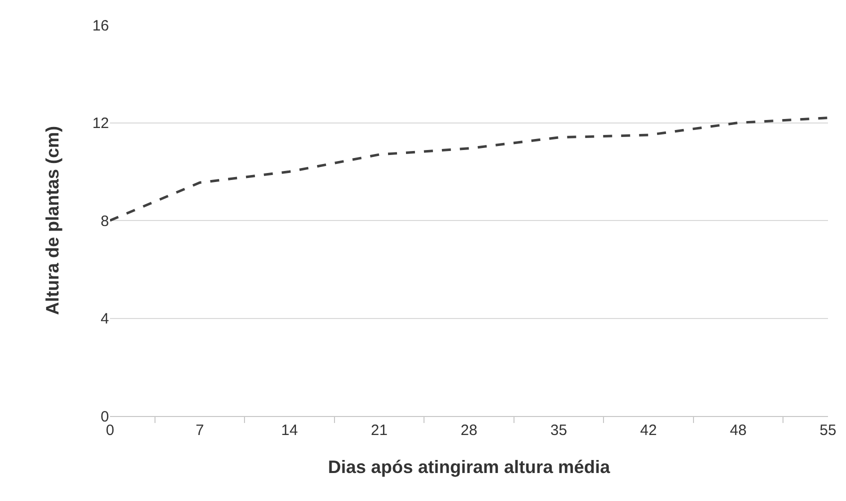  What do you see at coordinates (100, 123) in the screenshot?
I see `y-tick-label: 12` at bounding box center [100, 123].